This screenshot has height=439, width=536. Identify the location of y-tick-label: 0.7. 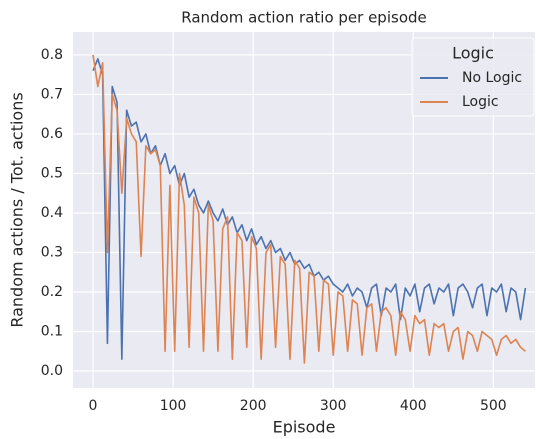
(52, 94).